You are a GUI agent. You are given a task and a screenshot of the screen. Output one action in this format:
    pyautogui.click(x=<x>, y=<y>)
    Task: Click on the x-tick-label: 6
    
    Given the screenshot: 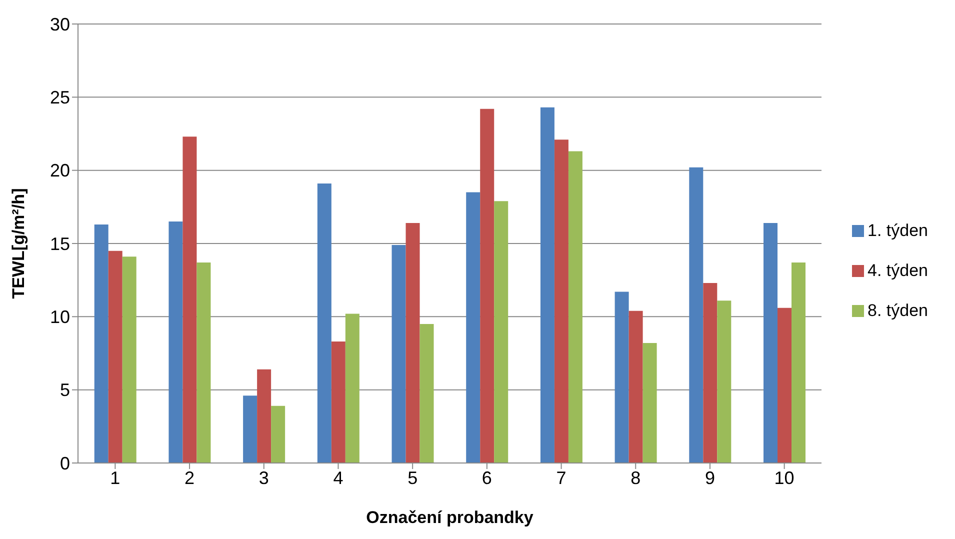 What is the action you would take?
    pyautogui.click(x=487, y=478)
    